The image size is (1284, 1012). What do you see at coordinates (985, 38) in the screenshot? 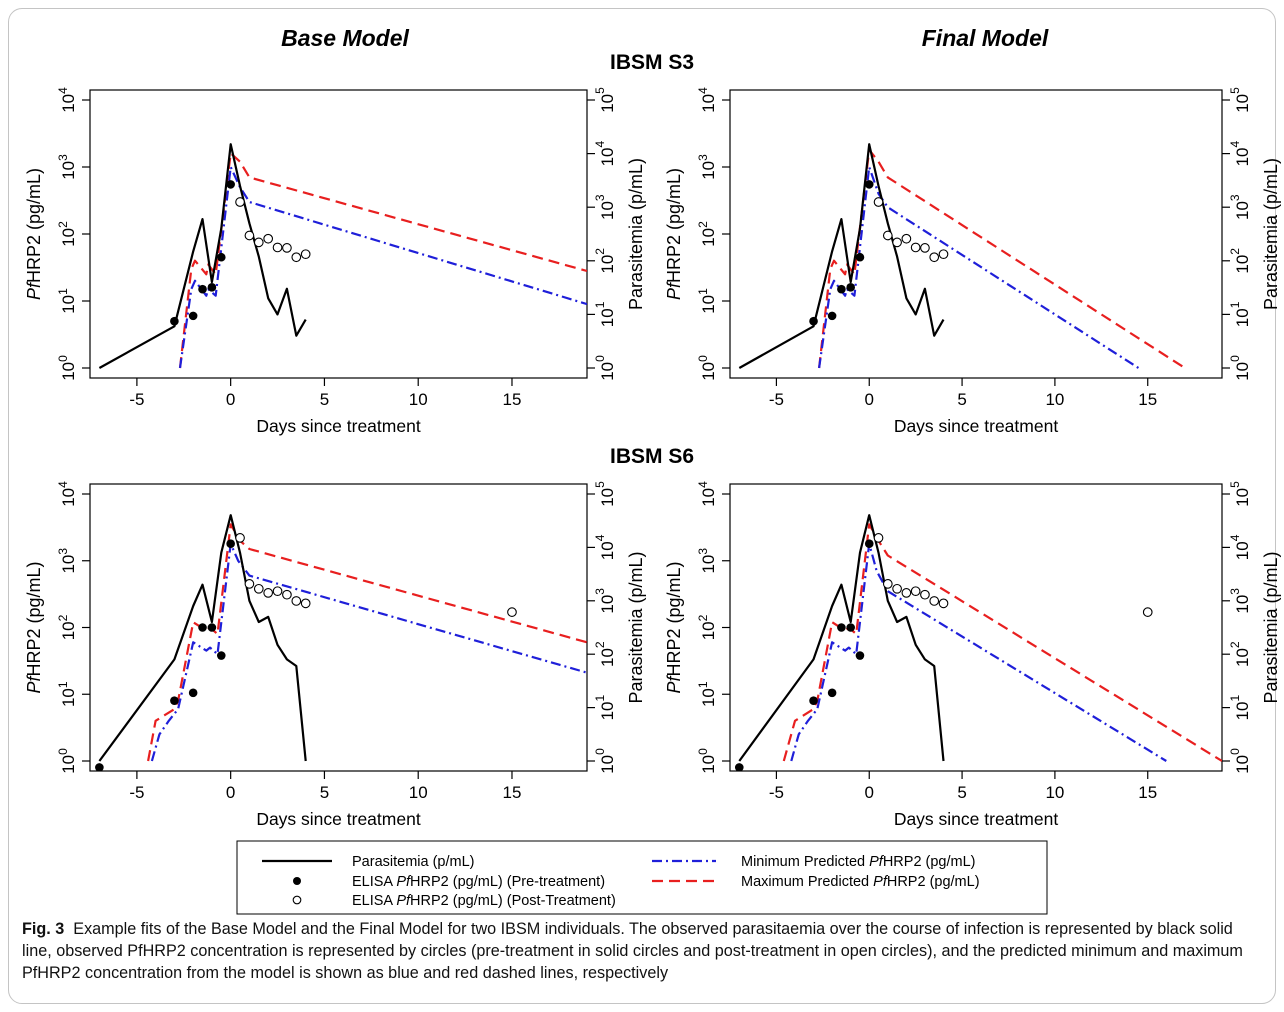
I see `column-title: Final Model` at bounding box center [985, 38].